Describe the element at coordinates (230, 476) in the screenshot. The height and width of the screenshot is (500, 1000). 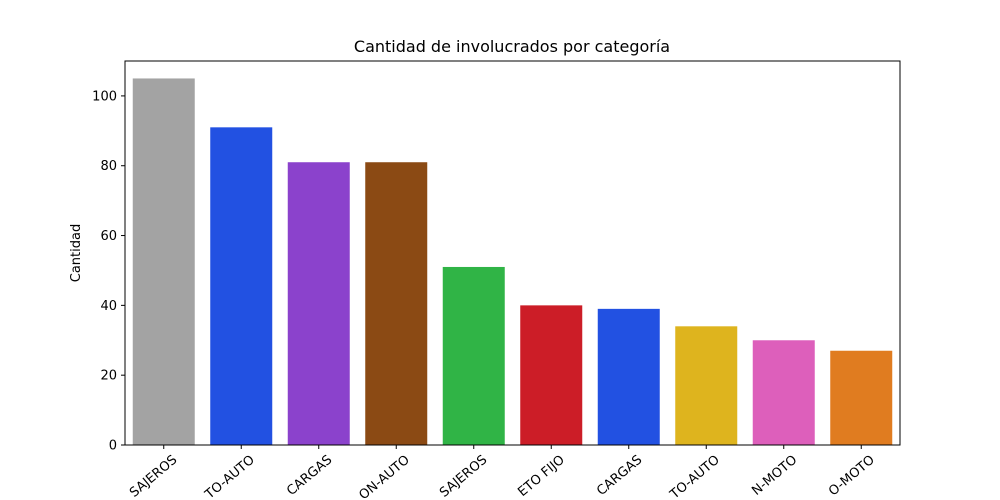
I see `x-tick-label-2: TO-AUTO` at that location.